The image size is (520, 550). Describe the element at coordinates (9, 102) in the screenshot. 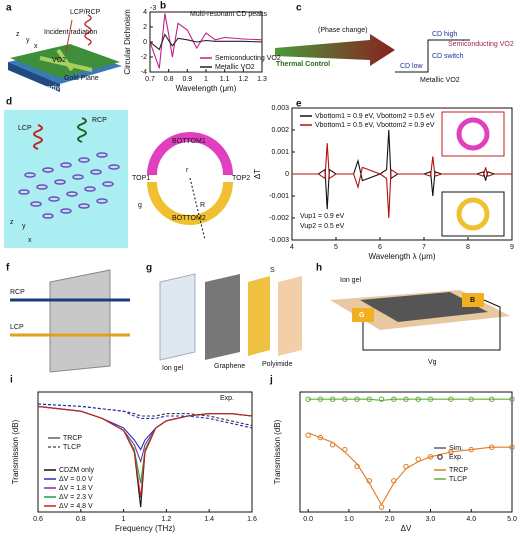

I see `panel-label: d` at that location.